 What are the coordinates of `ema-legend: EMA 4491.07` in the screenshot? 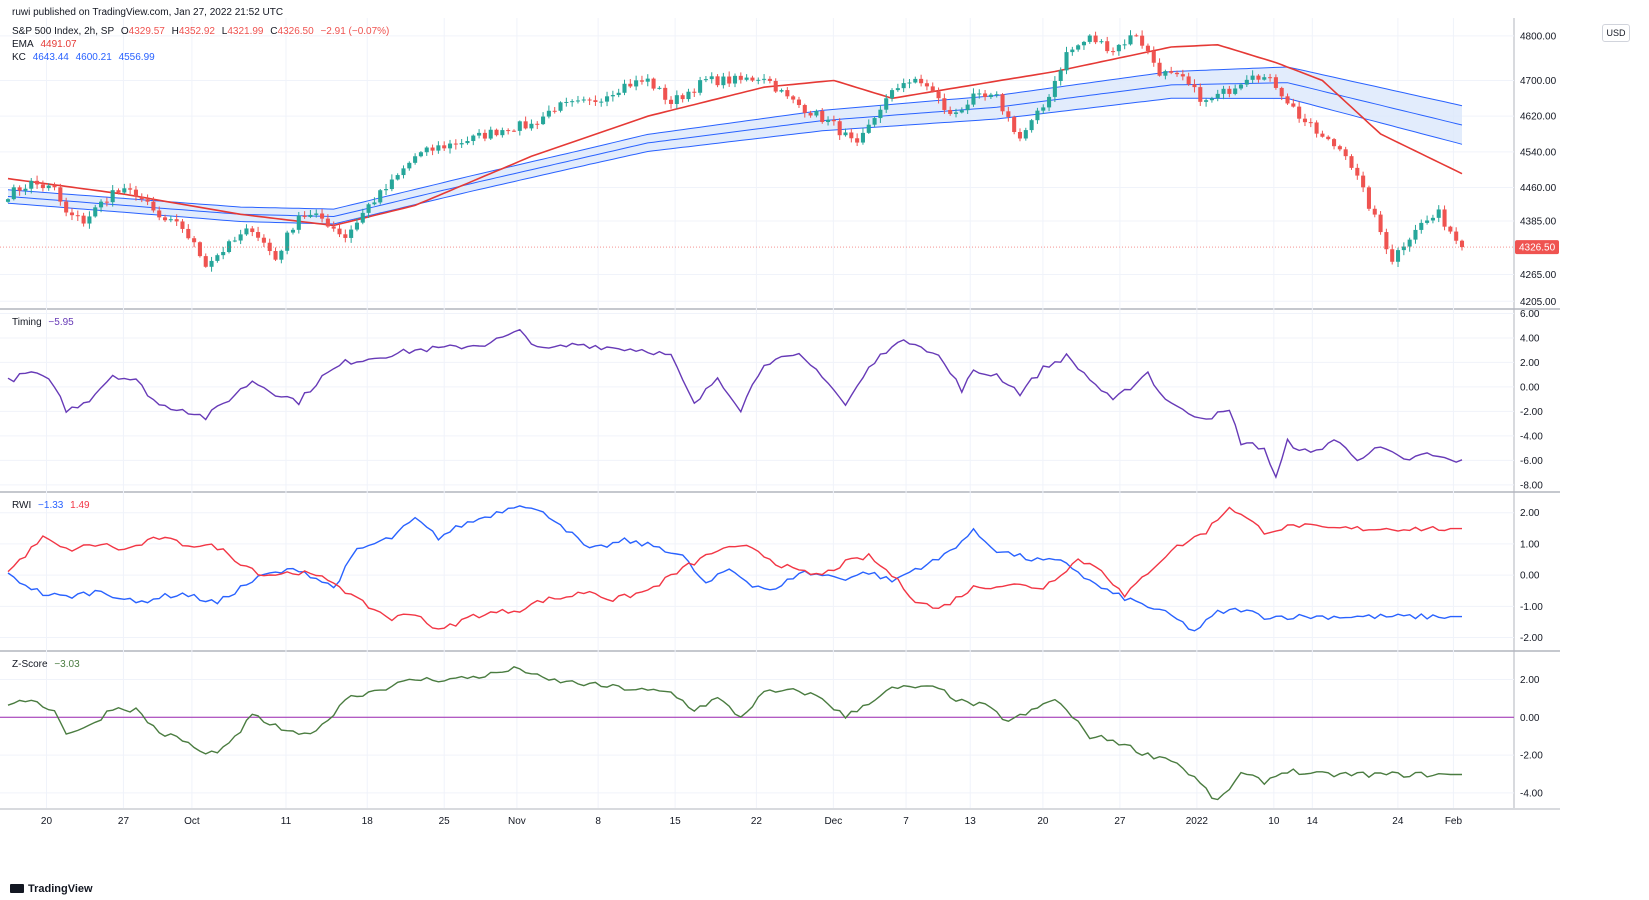 It's located at (46, 44).